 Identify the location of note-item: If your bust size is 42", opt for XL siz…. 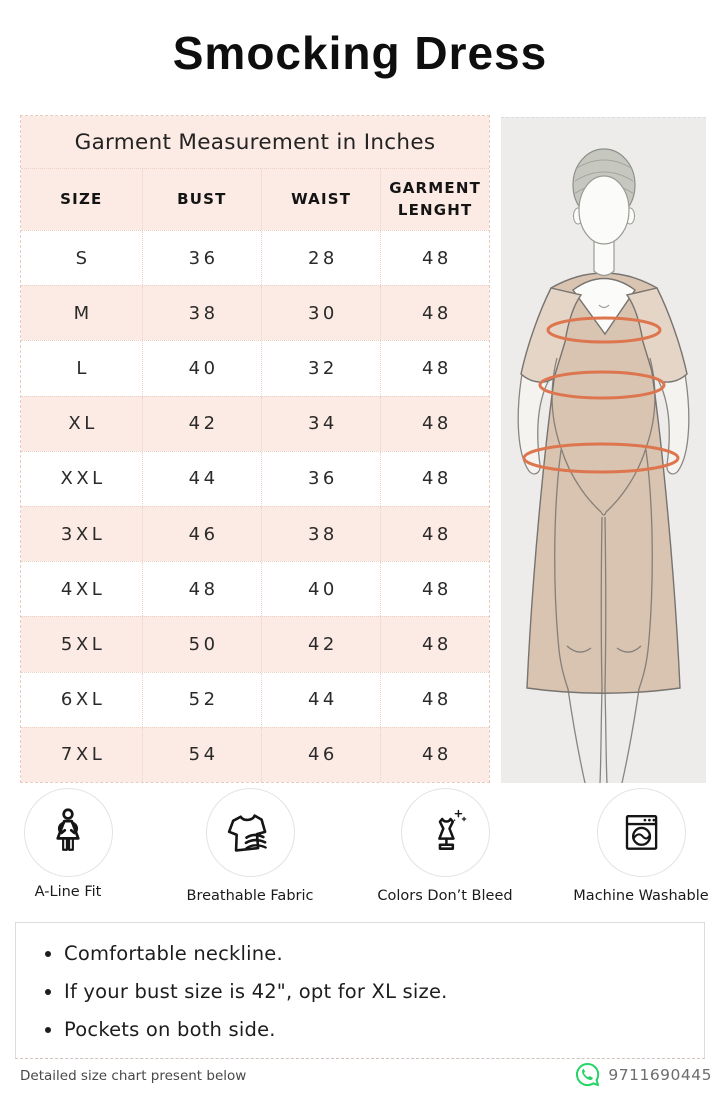
(379, 991).